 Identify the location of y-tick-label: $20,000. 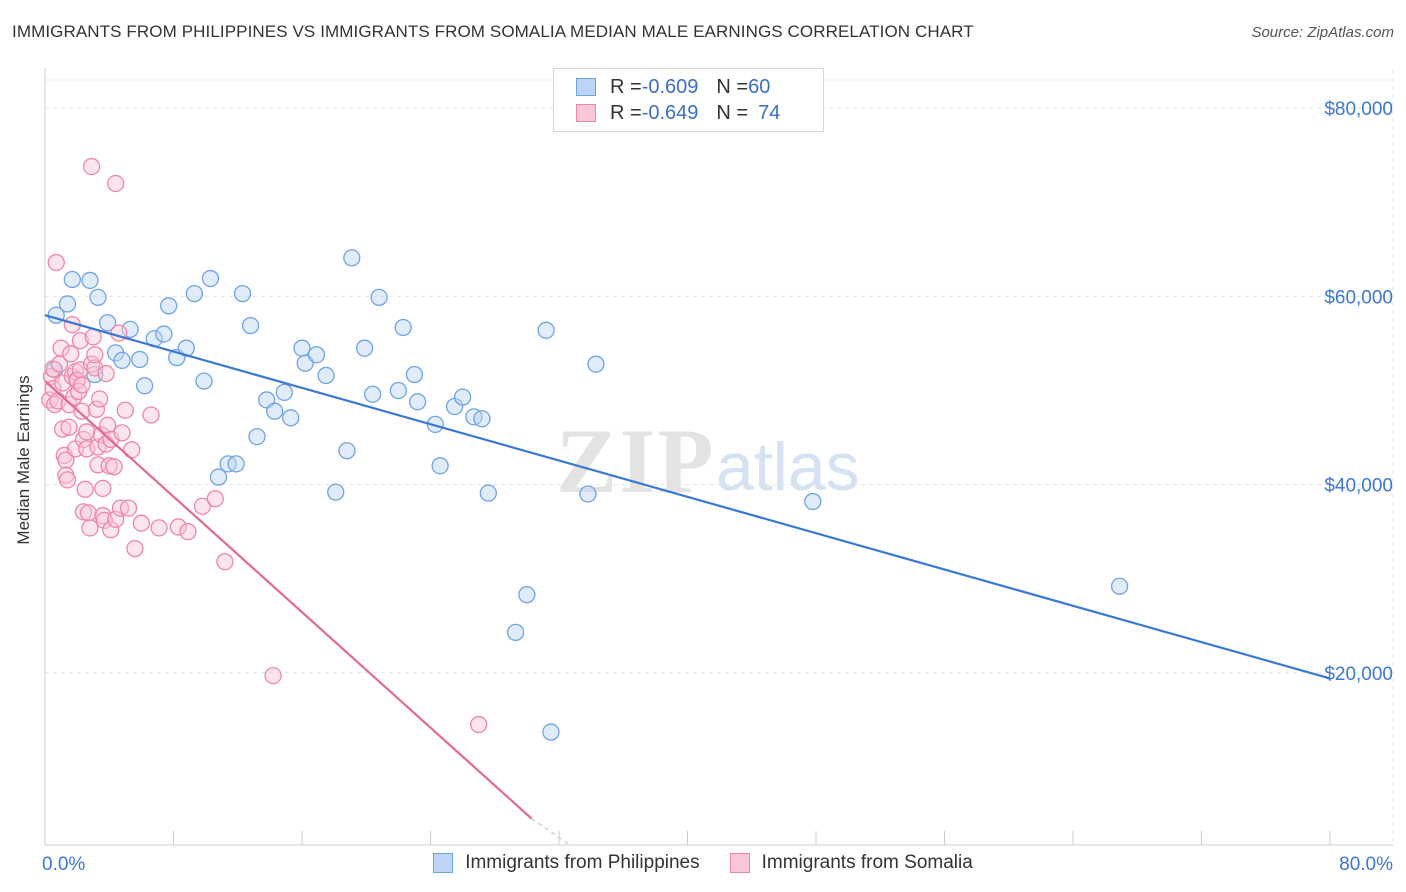
(1358, 674).